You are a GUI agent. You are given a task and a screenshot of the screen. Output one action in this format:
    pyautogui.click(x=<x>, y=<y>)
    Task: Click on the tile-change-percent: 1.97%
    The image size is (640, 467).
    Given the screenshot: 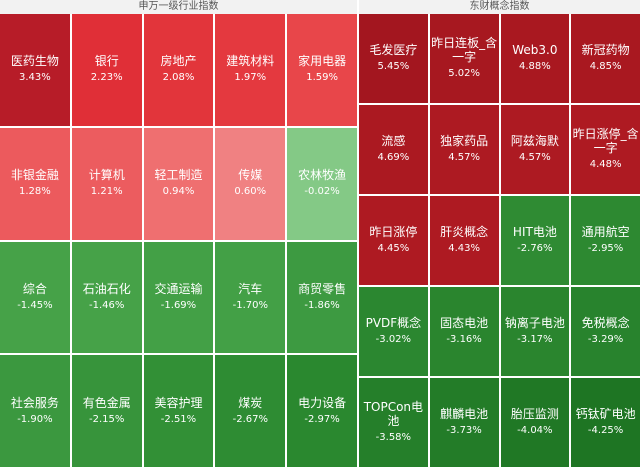 What is the action you would take?
    pyautogui.click(x=250, y=78)
    